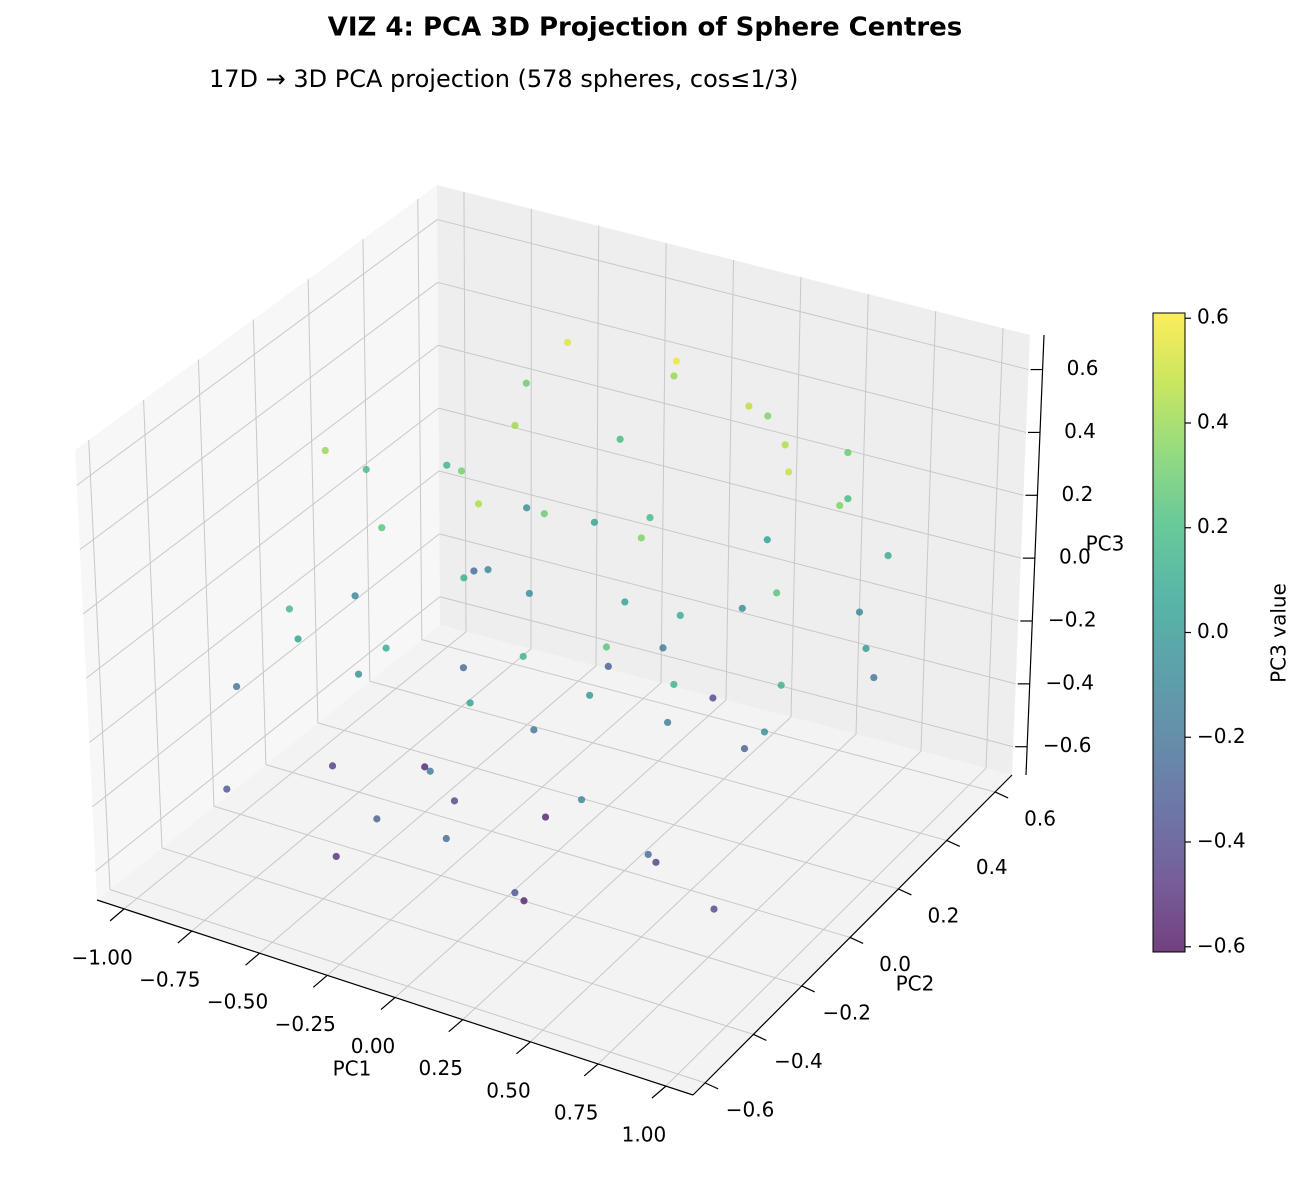  What do you see at coordinates (237, 1002) in the screenshot?
I see `x-tick-label: −0.50` at bounding box center [237, 1002].